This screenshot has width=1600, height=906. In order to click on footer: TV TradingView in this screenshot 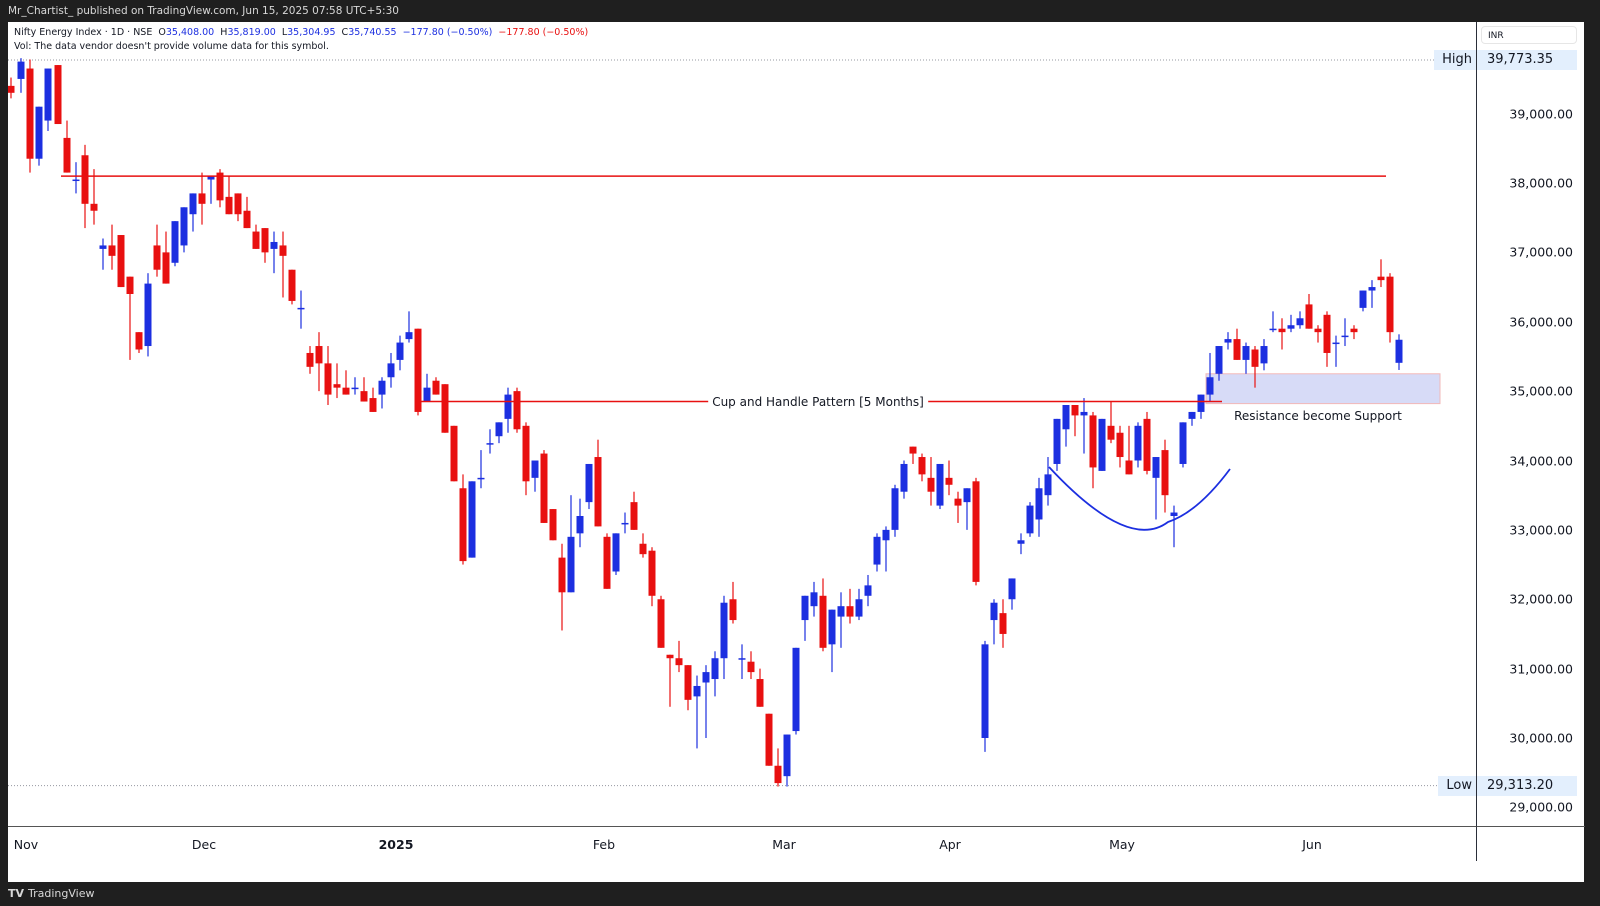, I will do `click(51, 894)`.